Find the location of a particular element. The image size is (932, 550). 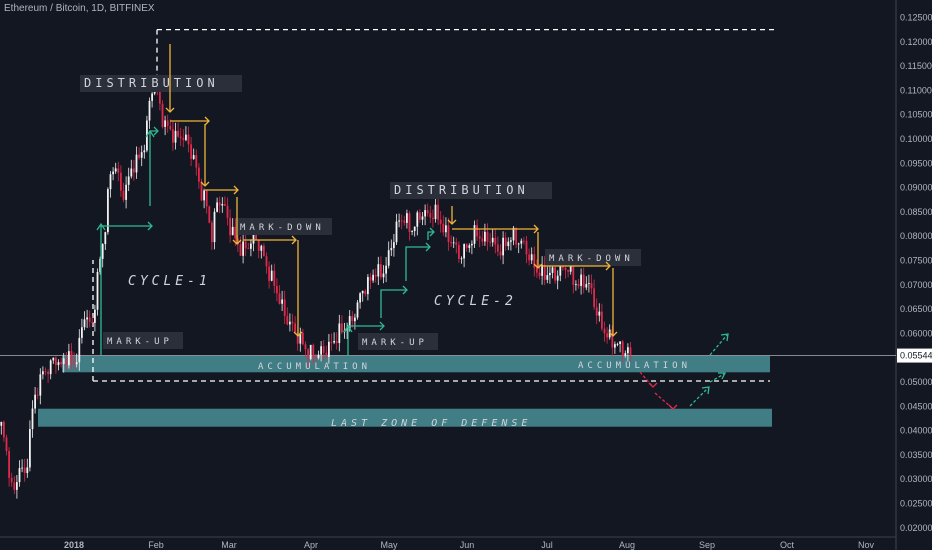

annotation-box is located at coordinates (398, 341).